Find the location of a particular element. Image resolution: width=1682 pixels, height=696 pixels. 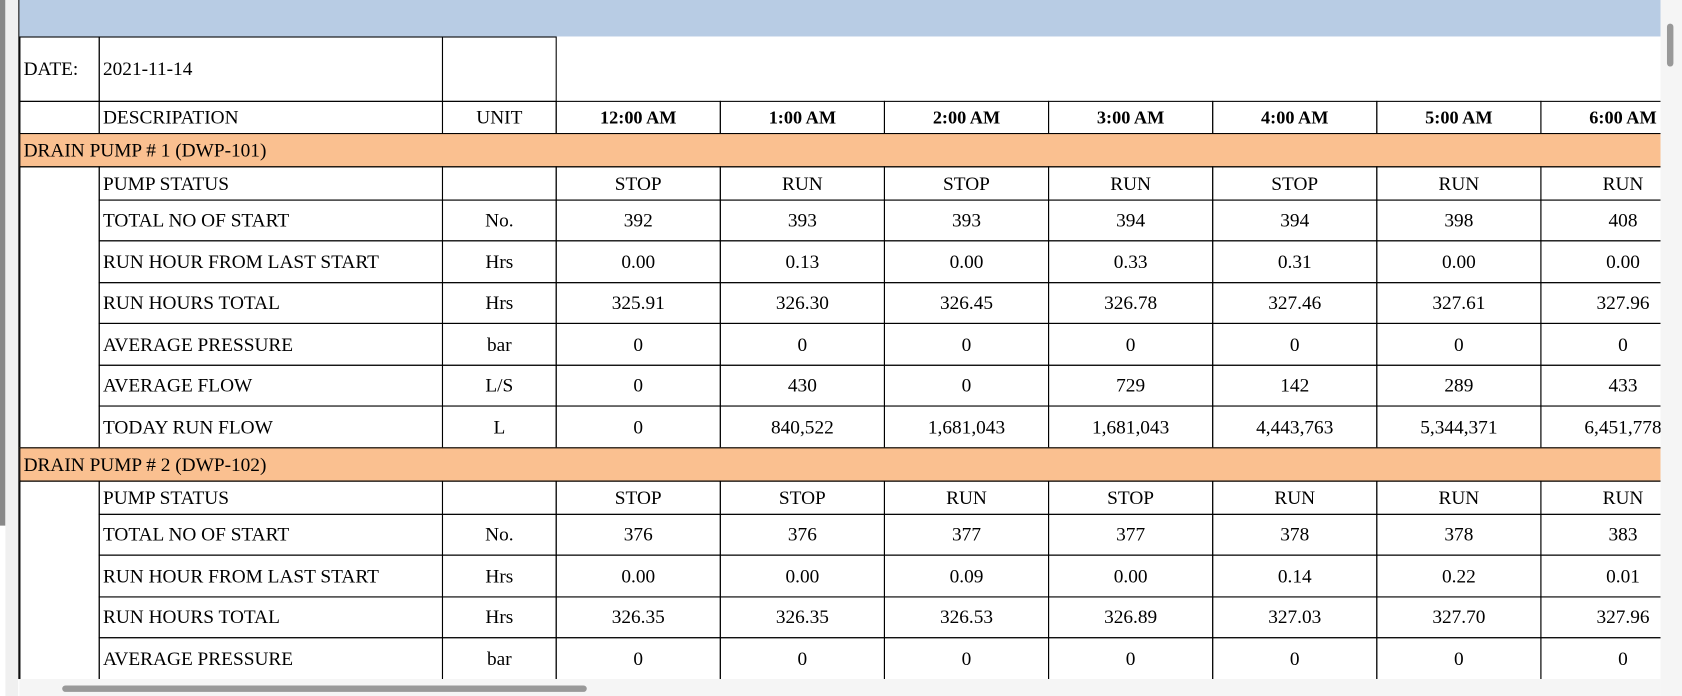

vertical-scrollbar is located at coordinates (1671, 348).